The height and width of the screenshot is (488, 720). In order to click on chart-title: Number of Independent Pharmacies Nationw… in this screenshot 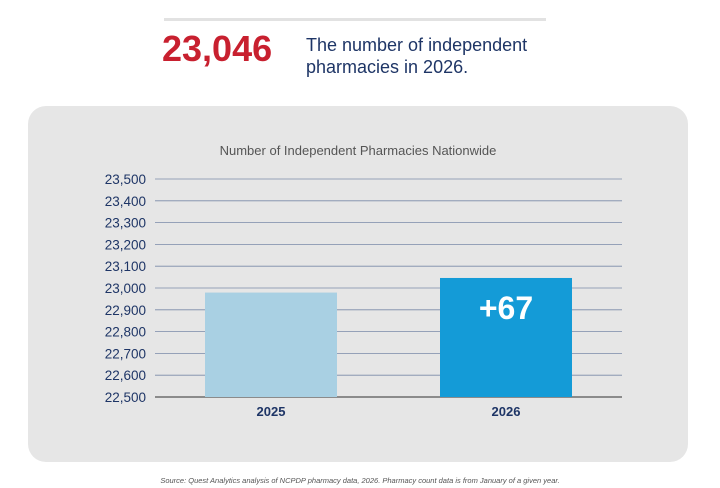, I will do `click(358, 150)`.